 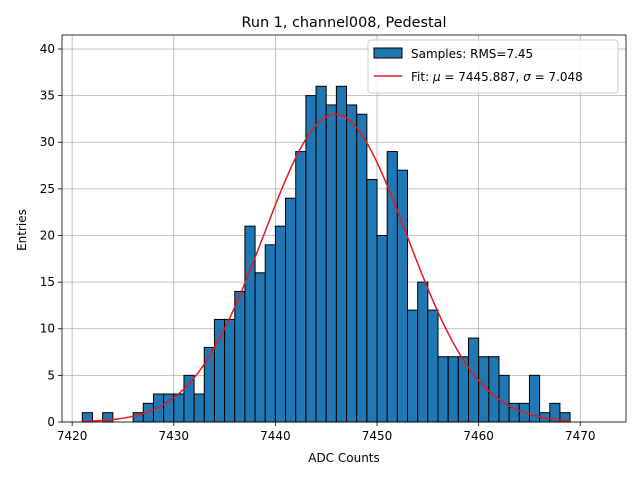 What do you see at coordinates (388, 53) in the screenshot?
I see `legend-samples-swatch` at bounding box center [388, 53].